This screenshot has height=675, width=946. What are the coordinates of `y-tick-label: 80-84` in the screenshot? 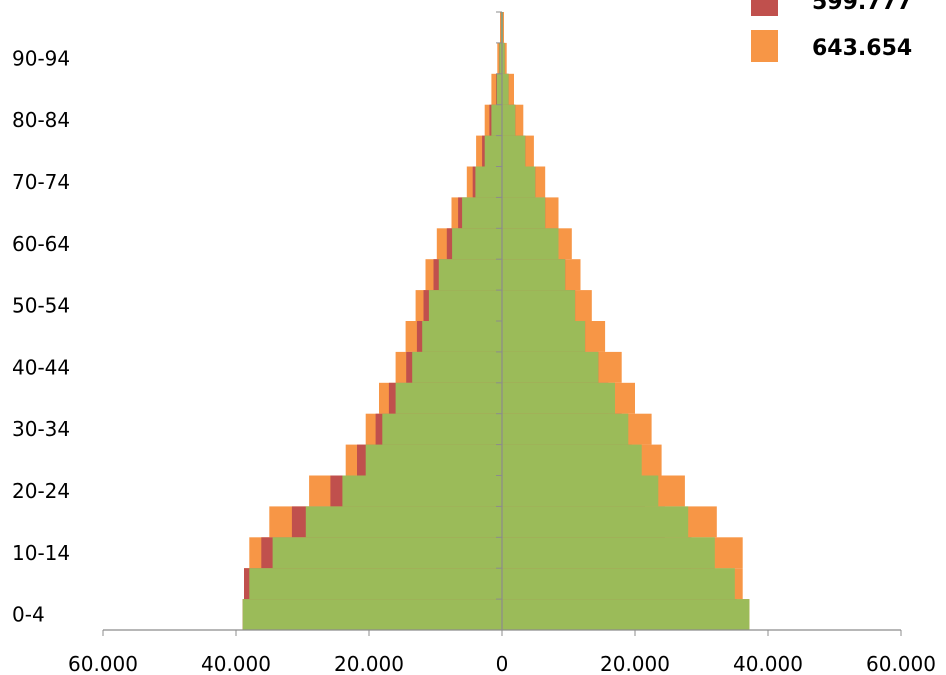 It's located at (41, 120).